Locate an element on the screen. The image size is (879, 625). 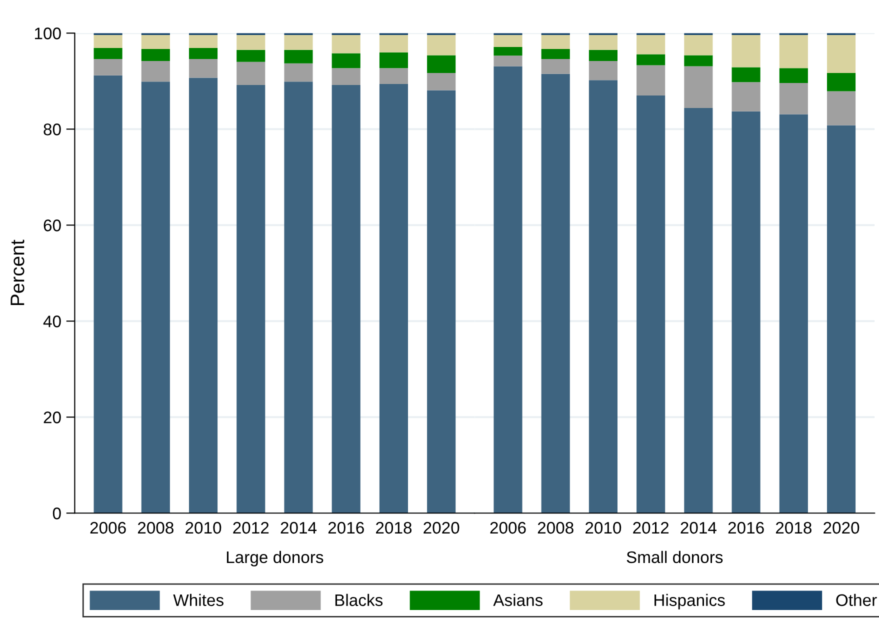
legend-label: Other is located at coordinates (856, 600).